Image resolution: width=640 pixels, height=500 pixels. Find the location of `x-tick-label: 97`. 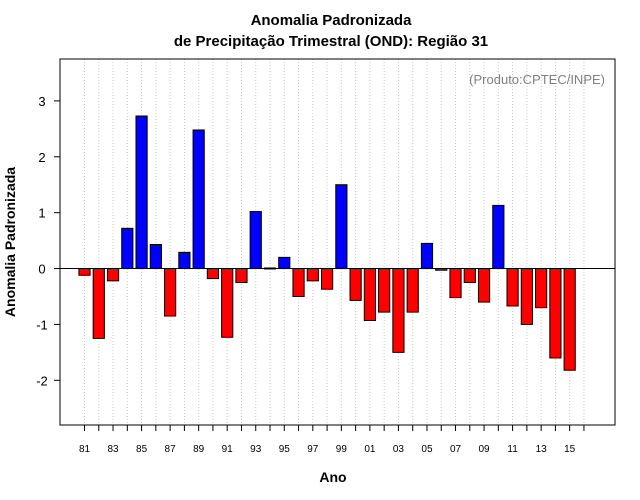

x-tick-label: 97 is located at coordinates (313, 449).